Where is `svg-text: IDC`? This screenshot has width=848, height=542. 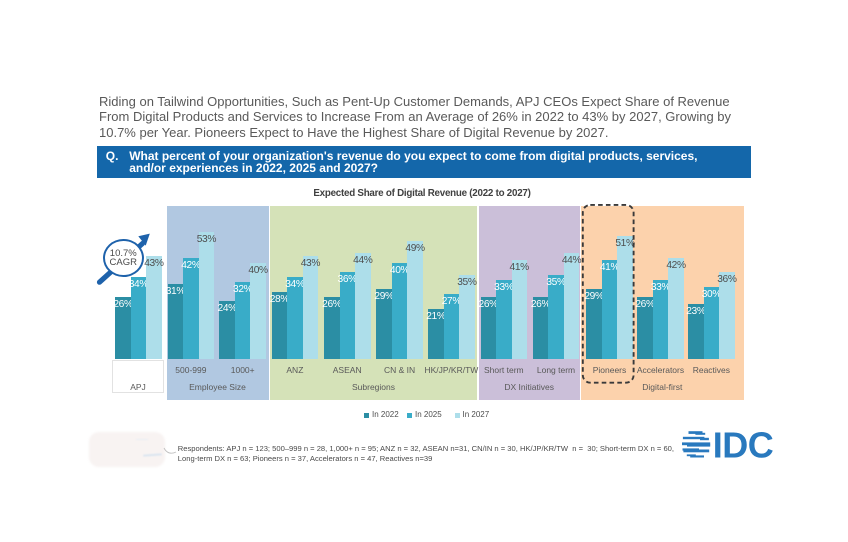 svg-text: IDC is located at coordinates (743, 446).